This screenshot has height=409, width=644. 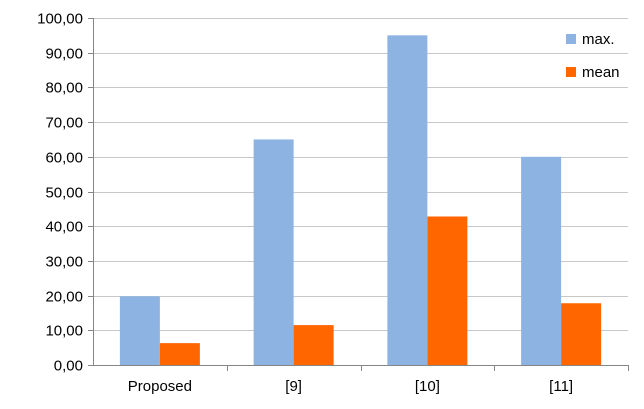 What do you see at coordinates (593, 56) in the screenshot?
I see `legend: max. mean` at bounding box center [593, 56].